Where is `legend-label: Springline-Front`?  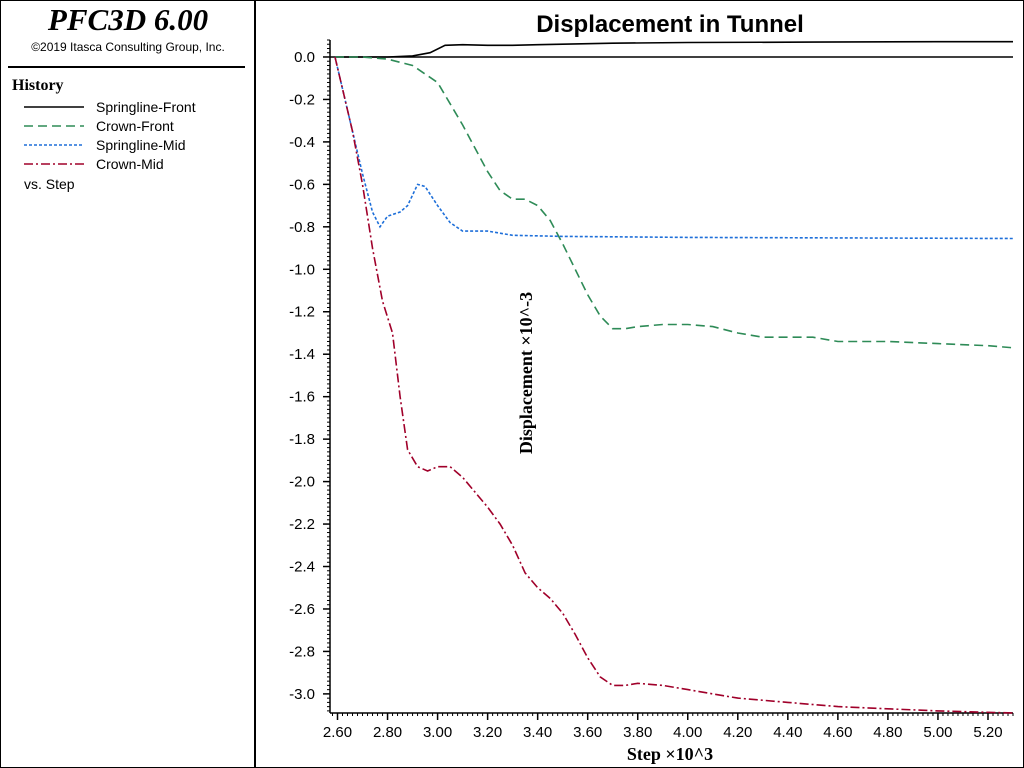
legend-label: Springline-Front is located at coordinates (146, 107).